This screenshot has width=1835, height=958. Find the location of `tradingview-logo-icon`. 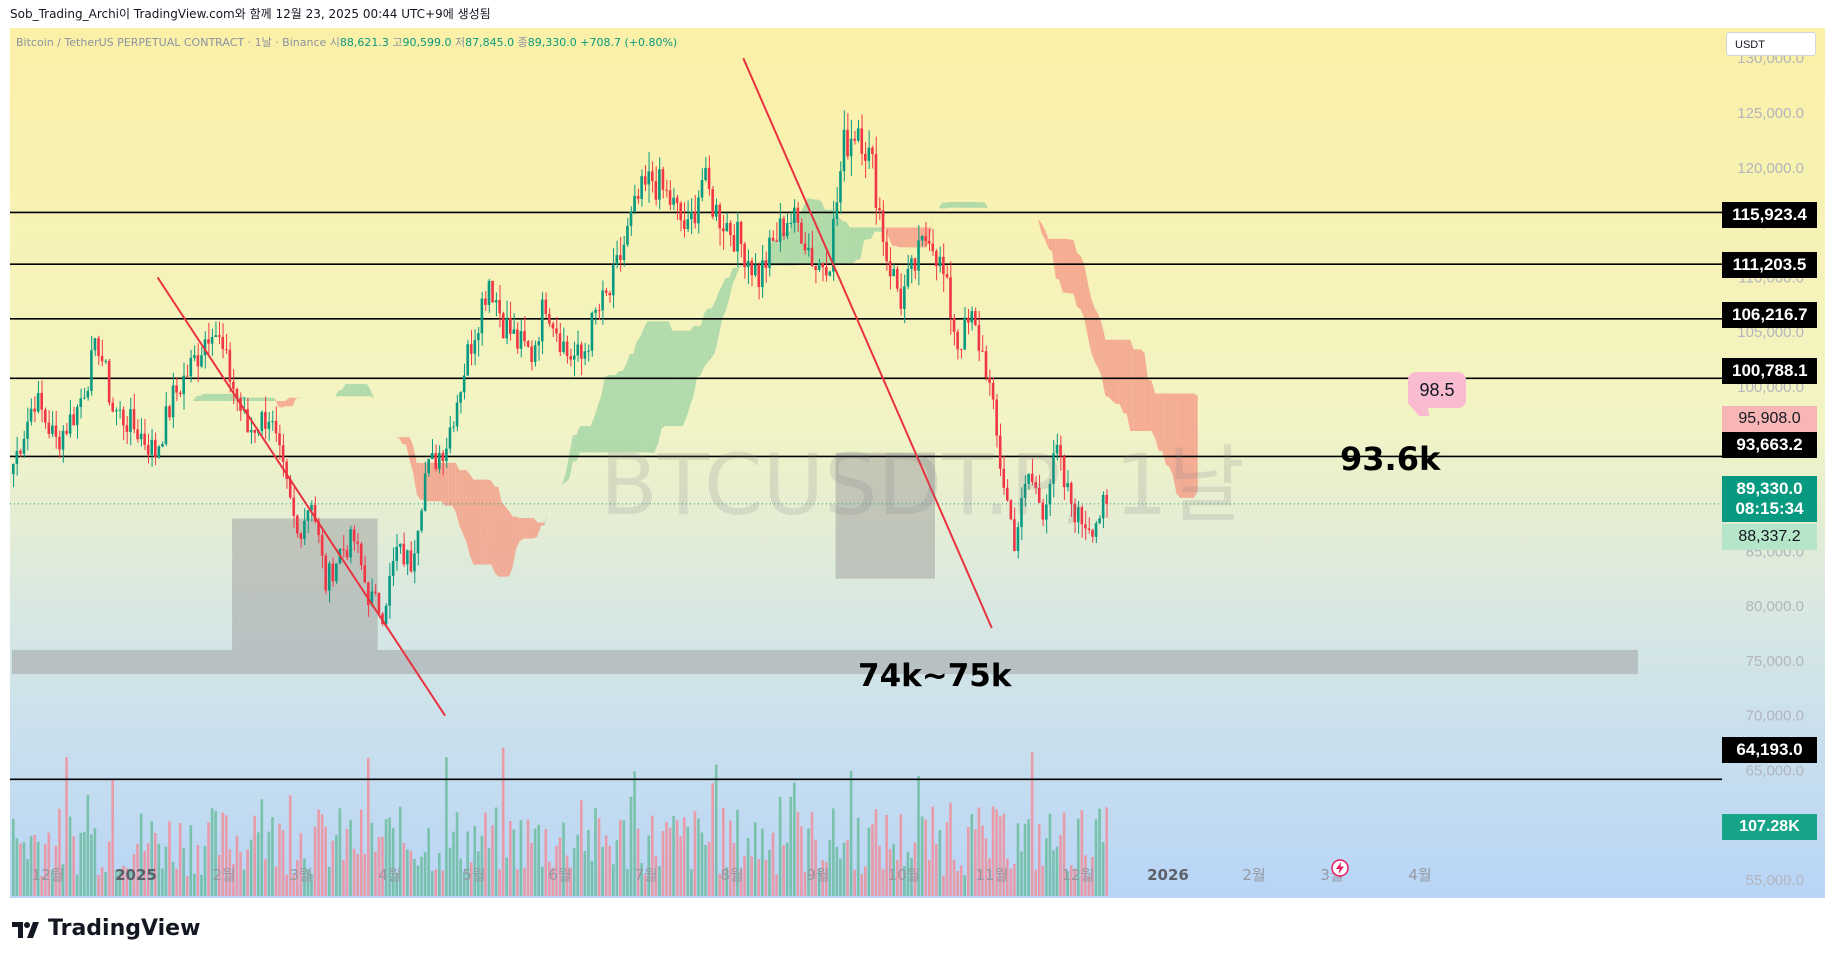

tradingview-logo-icon is located at coordinates (25, 929).